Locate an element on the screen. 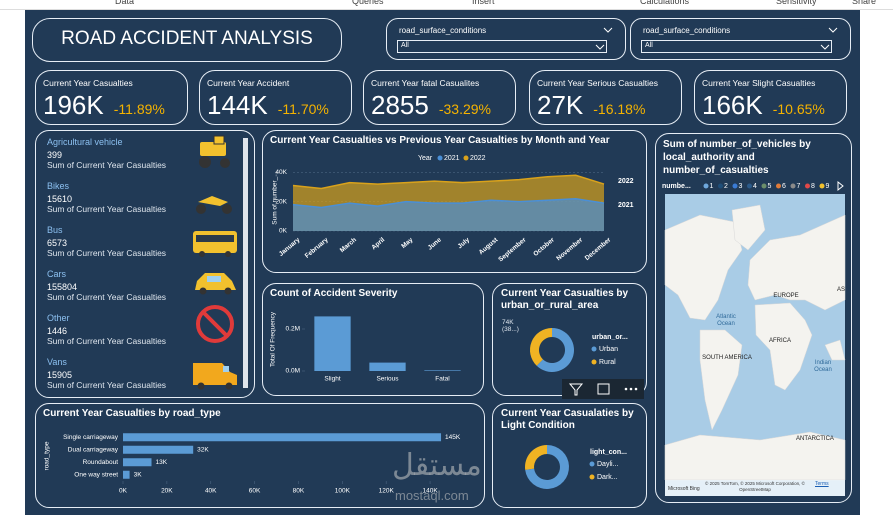 The image size is (893, 515). map-legend-label: 8 is located at coordinates (813, 186).